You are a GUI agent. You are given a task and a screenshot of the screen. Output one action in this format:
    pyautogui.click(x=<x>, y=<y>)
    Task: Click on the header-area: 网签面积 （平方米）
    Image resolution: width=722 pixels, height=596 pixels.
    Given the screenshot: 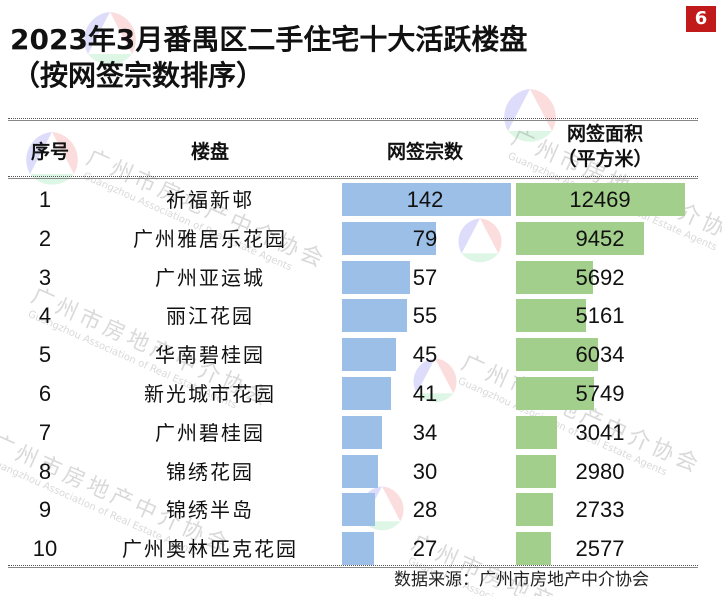 What is the action you would take?
    pyautogui.click(x=605, y=147)
    